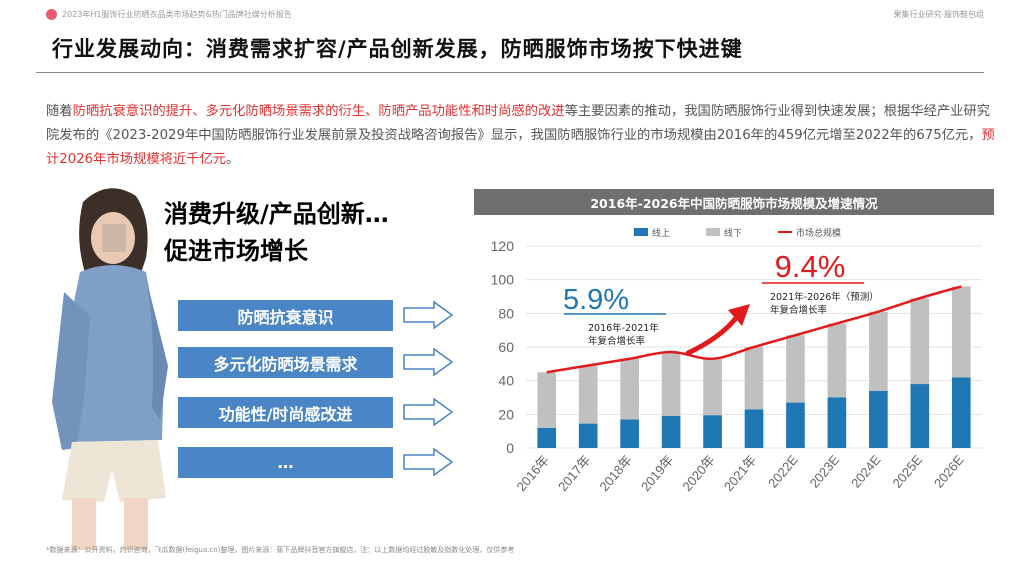 The width and height of the screenshot is (1024, 576). What do you see at coordinates (733, 233) in the screenshot?
I see `legend-label: 线下` at bounding box center [733, 233].